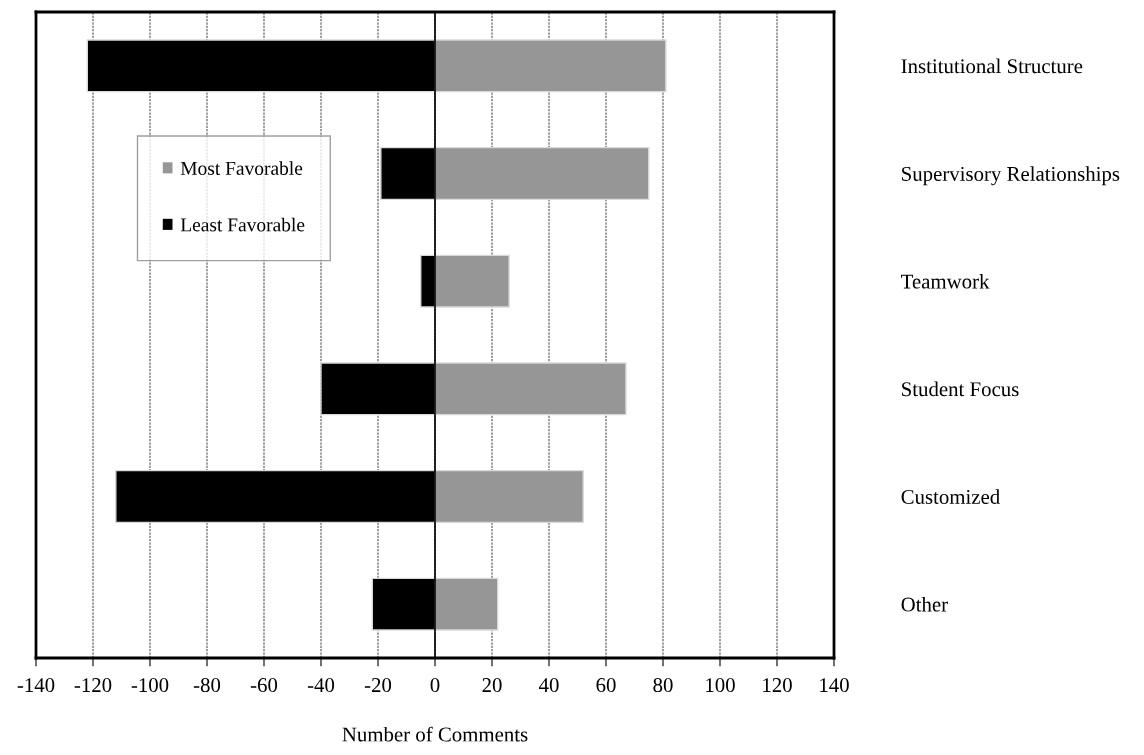 The image size is (1144, 755). I want to click on x-tick-label: 80, so click(663, 685).